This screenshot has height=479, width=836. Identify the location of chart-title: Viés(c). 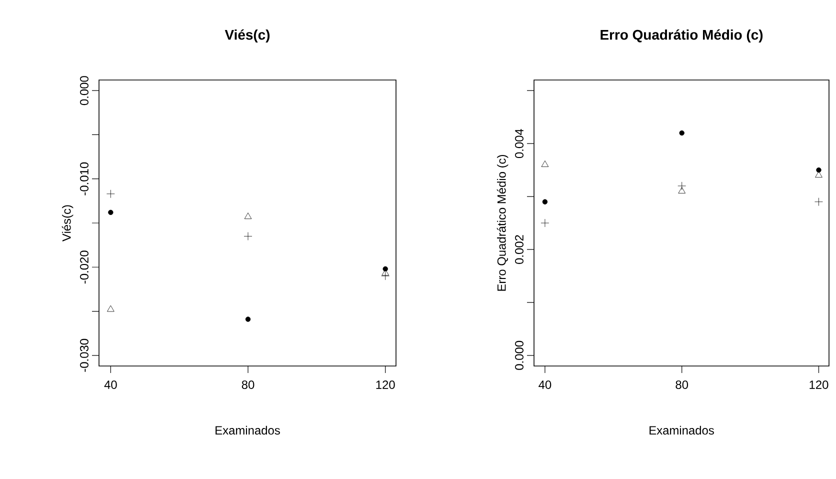
(247, 35).